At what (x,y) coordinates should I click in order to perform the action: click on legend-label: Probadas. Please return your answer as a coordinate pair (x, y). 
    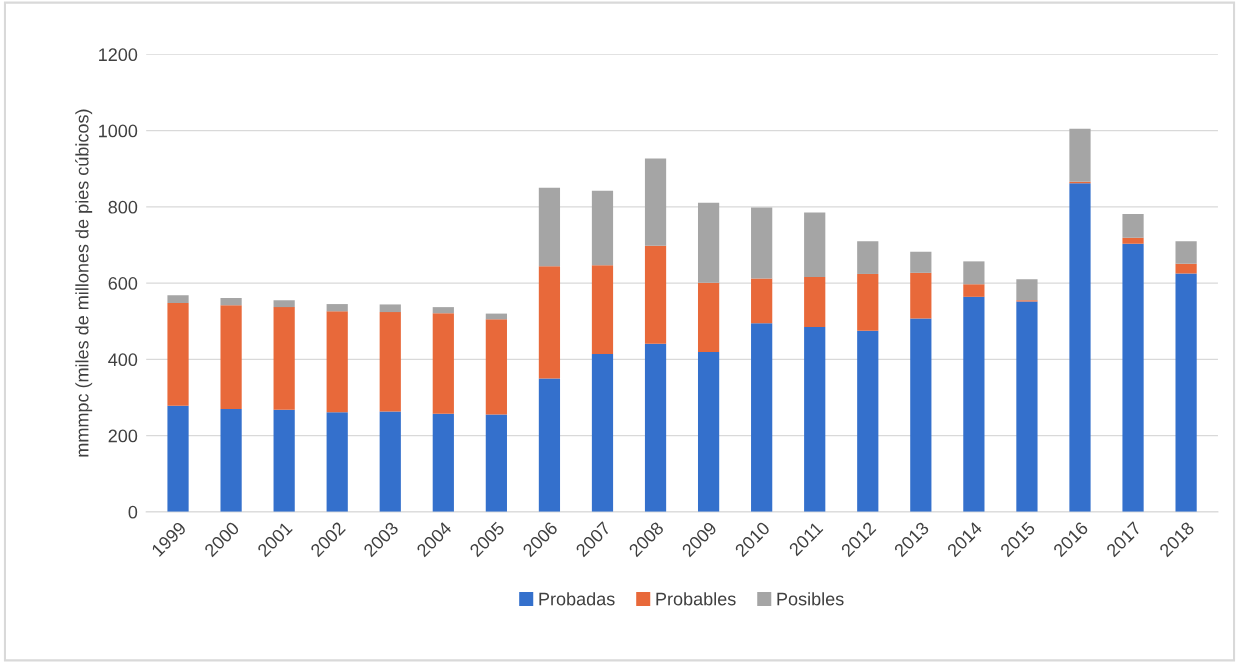
    Looking at the image, I should click on (577, 599).